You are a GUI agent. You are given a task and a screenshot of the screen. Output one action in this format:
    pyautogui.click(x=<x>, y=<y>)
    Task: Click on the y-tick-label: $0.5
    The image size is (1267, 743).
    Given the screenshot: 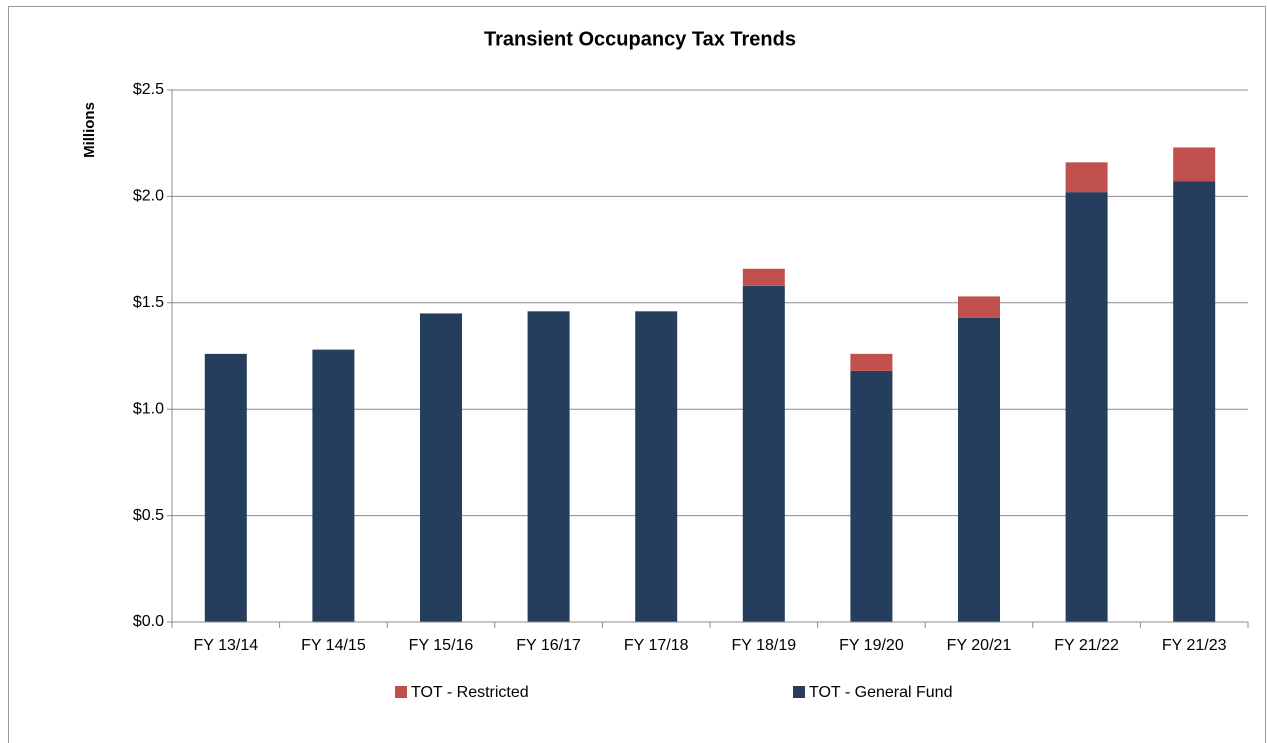 What is the action you would take?
    pyautogui.click(x=148, y=515)
    